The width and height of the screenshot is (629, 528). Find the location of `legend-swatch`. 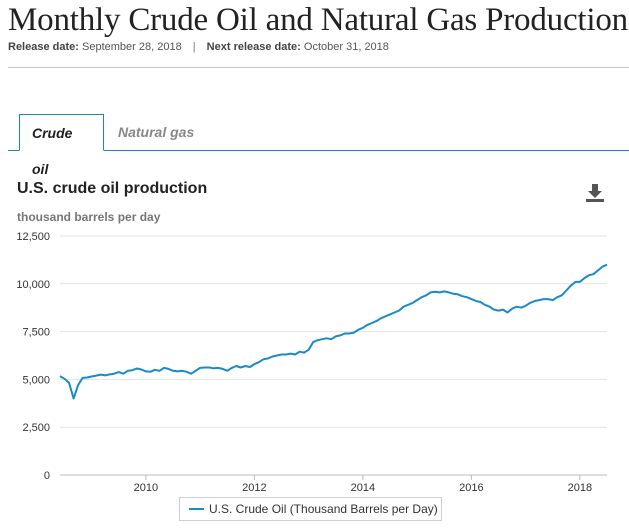

legend-swatch is located at coordinates (196, 509).